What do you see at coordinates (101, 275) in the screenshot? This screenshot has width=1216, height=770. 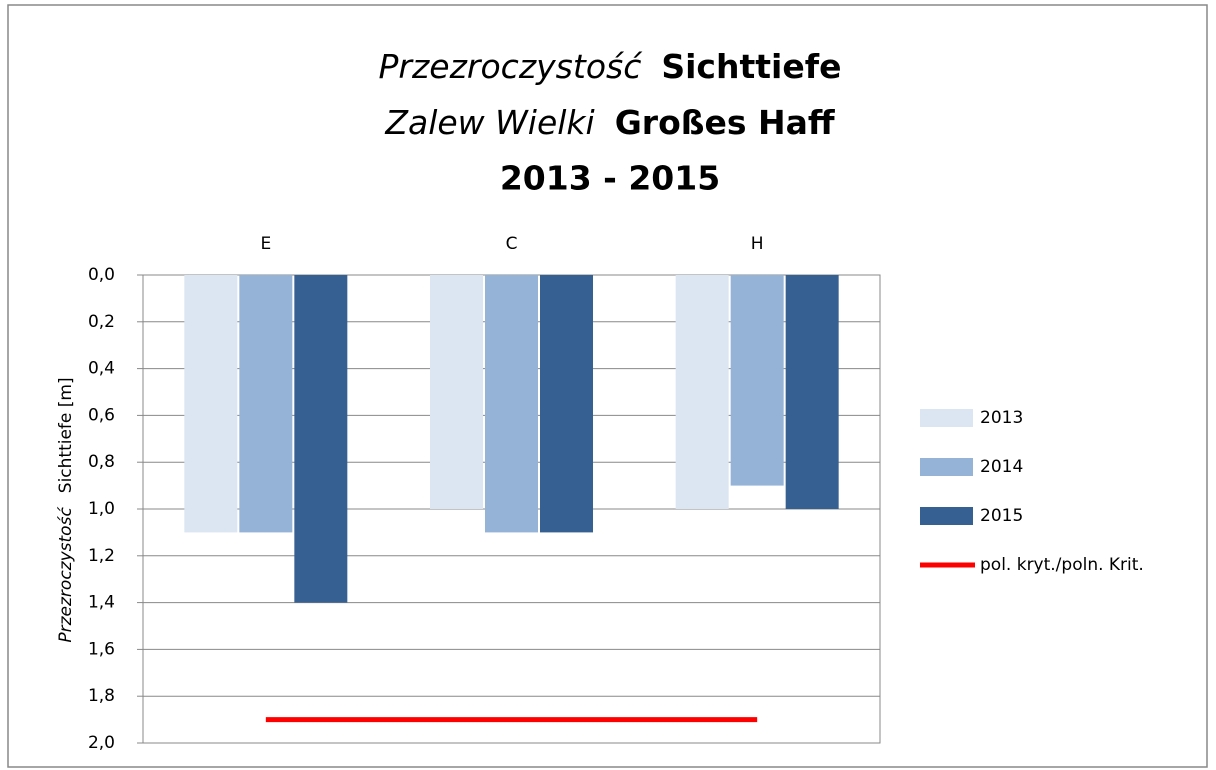 I see `y-tick-label: 0,0` at bounding box center [101, 275].